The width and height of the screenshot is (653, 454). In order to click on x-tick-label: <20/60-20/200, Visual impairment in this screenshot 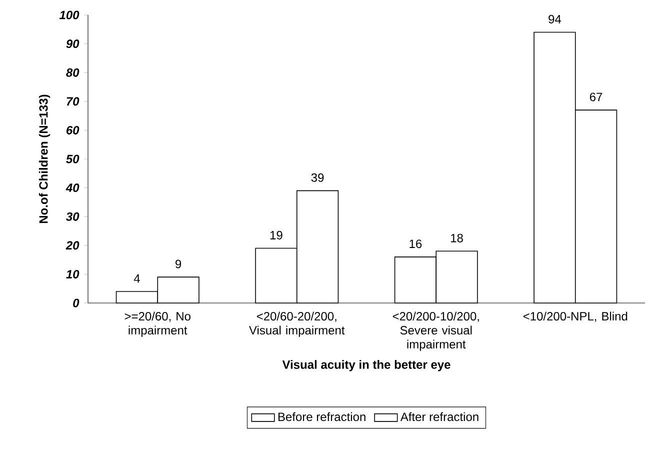, I will do `click(297, 324)`.